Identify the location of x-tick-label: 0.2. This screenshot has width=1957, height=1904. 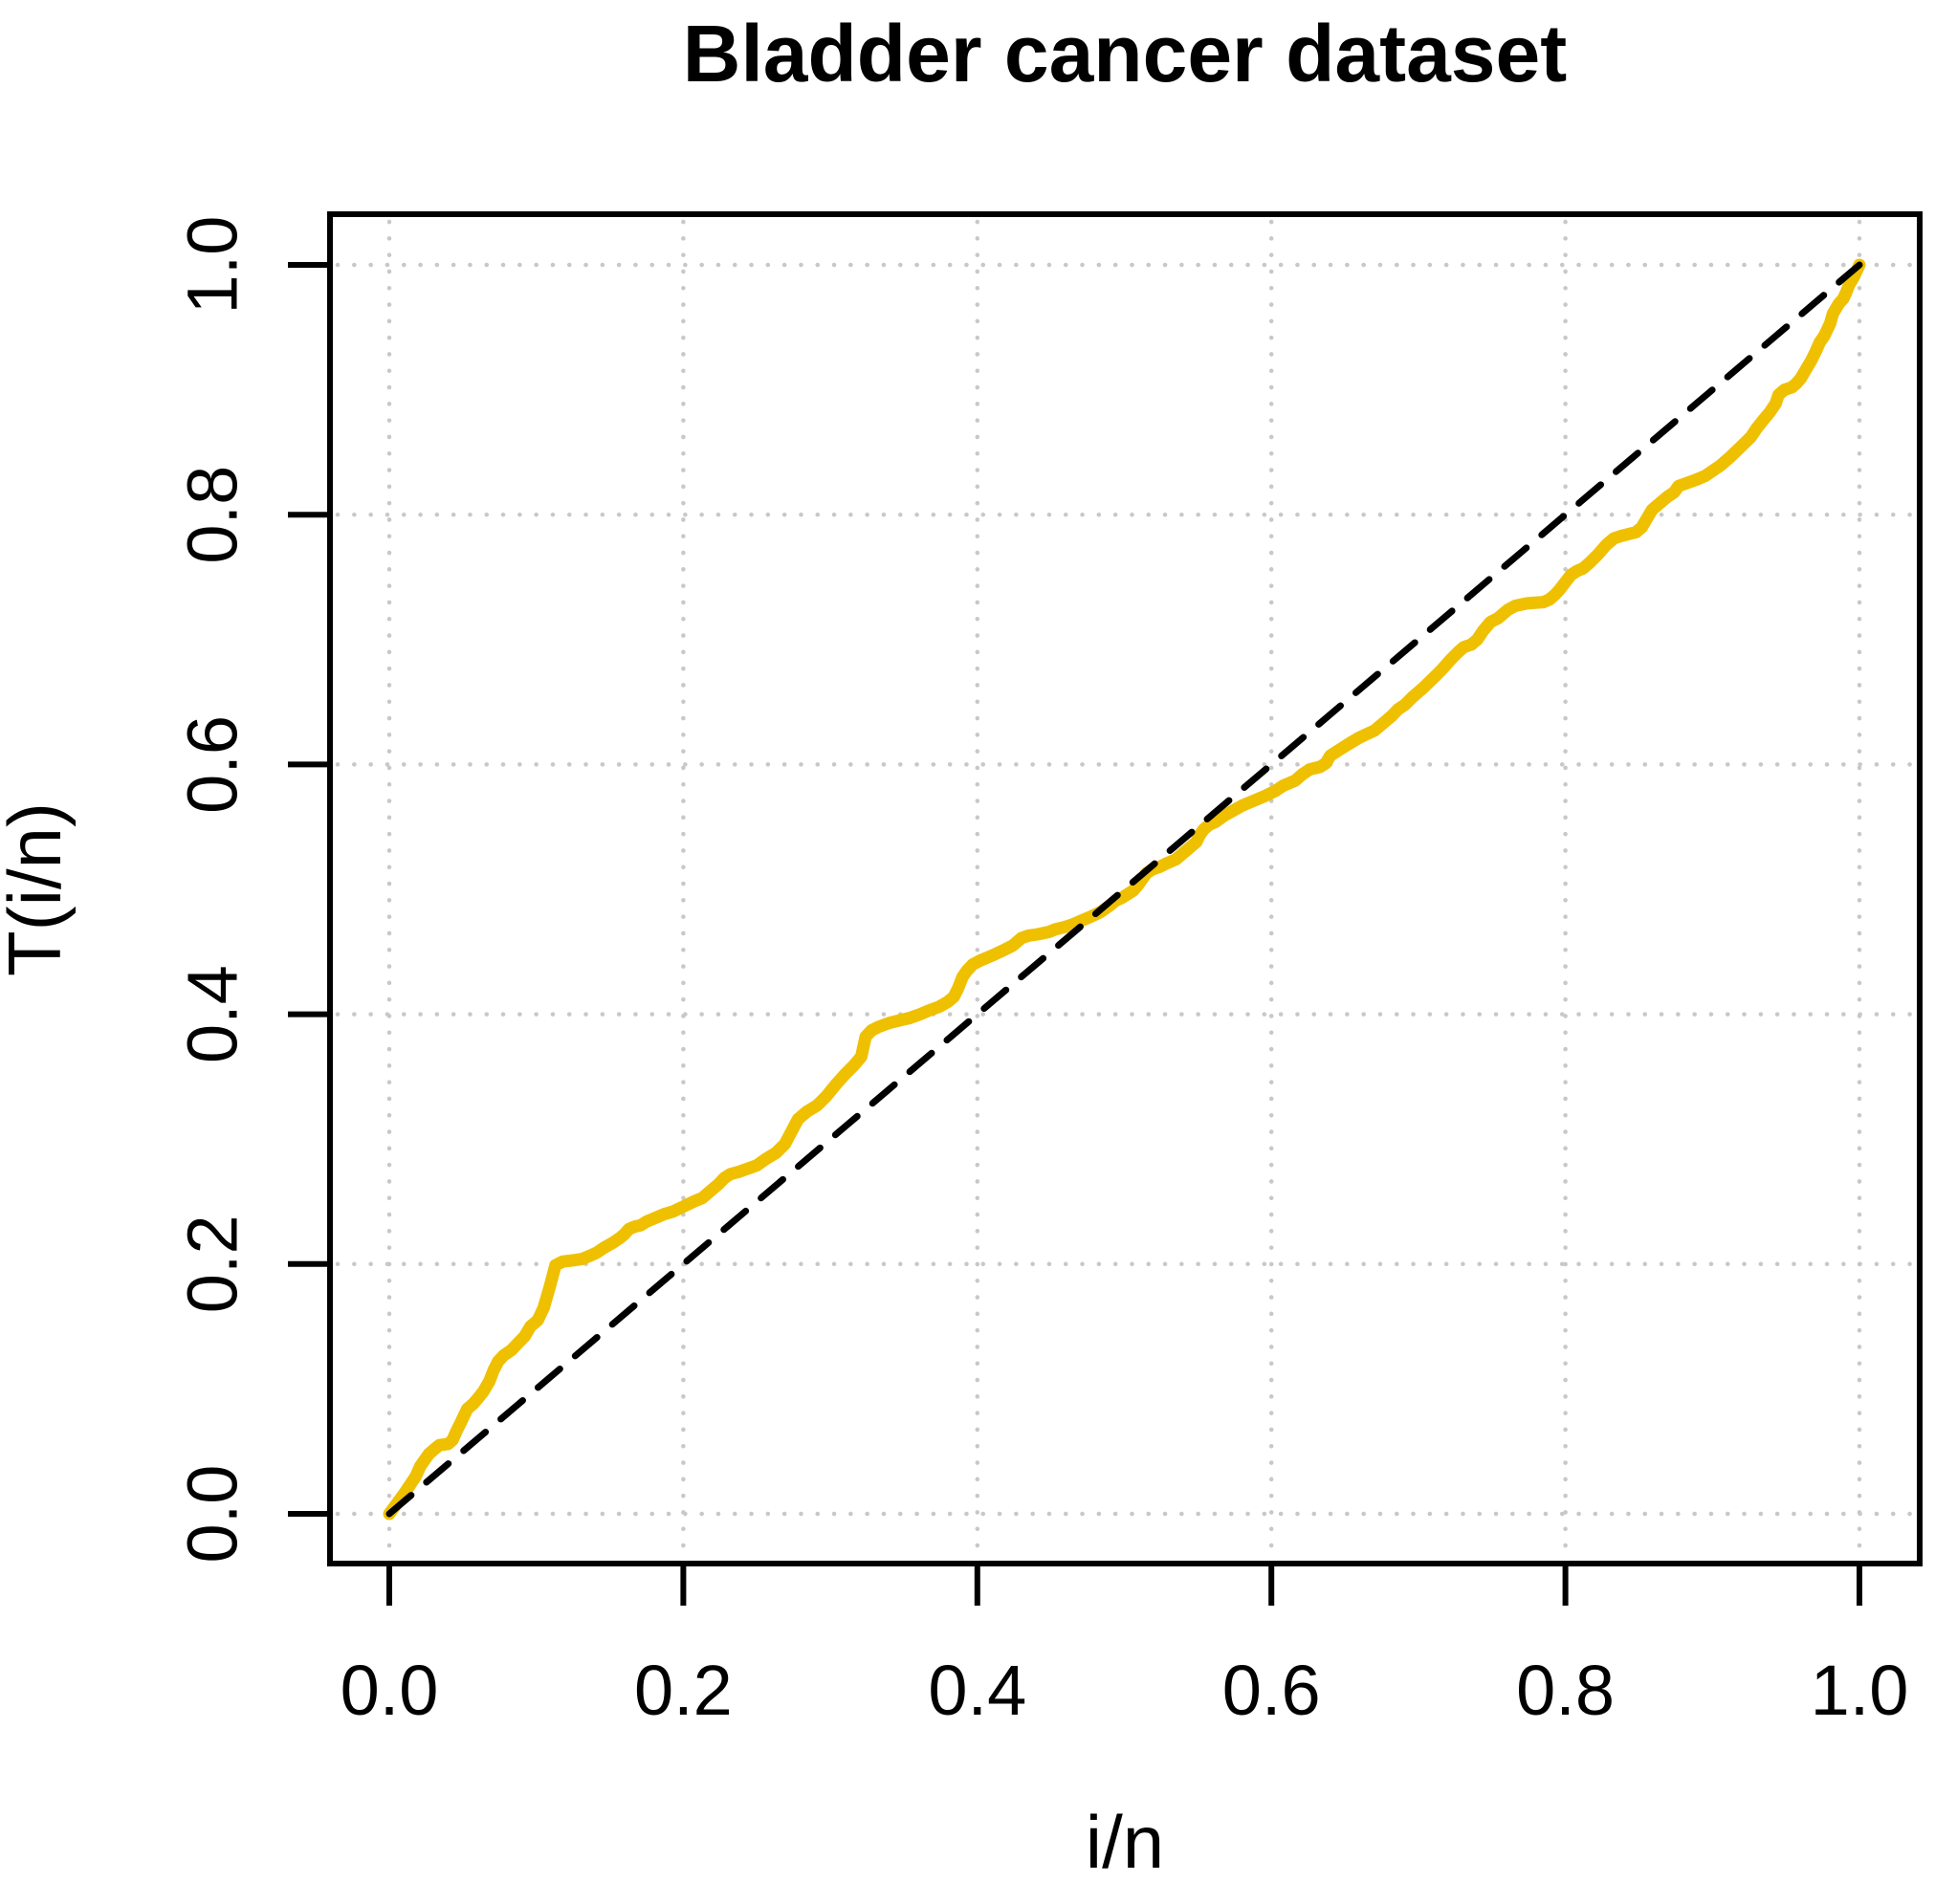
(684, 1691).